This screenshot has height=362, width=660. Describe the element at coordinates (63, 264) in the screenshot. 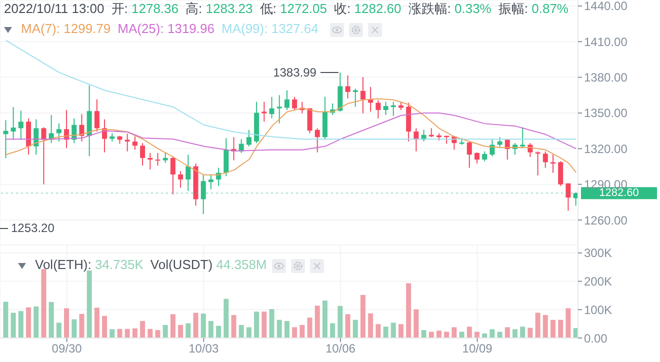

I see `annotation: Vol(ETH):` at that location.